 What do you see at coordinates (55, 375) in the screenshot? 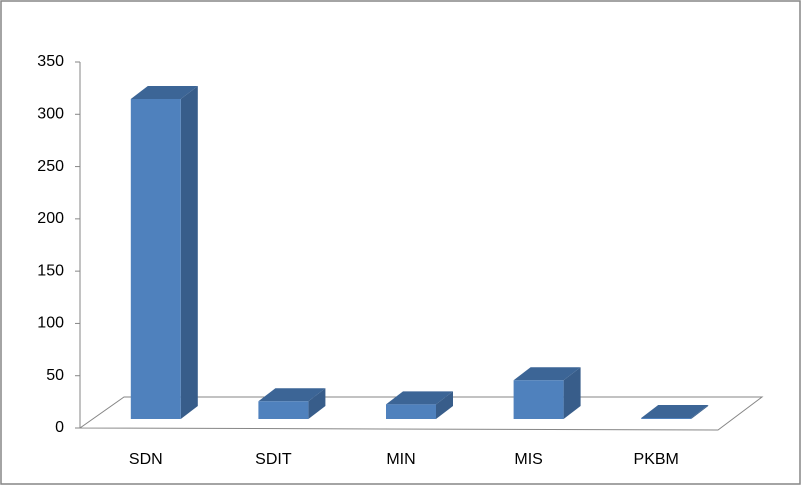
I see `y-tick-label: 50` at bounding box center [55, 375].